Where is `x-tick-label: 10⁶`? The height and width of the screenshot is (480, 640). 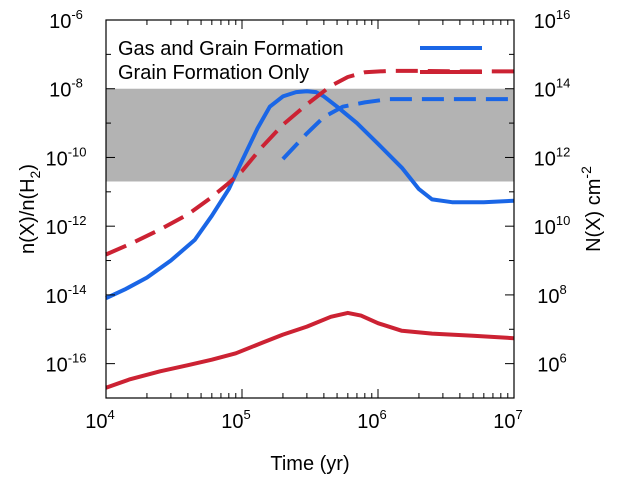
x-tick-label: 10⁶ is located at coordinates (371, 420).